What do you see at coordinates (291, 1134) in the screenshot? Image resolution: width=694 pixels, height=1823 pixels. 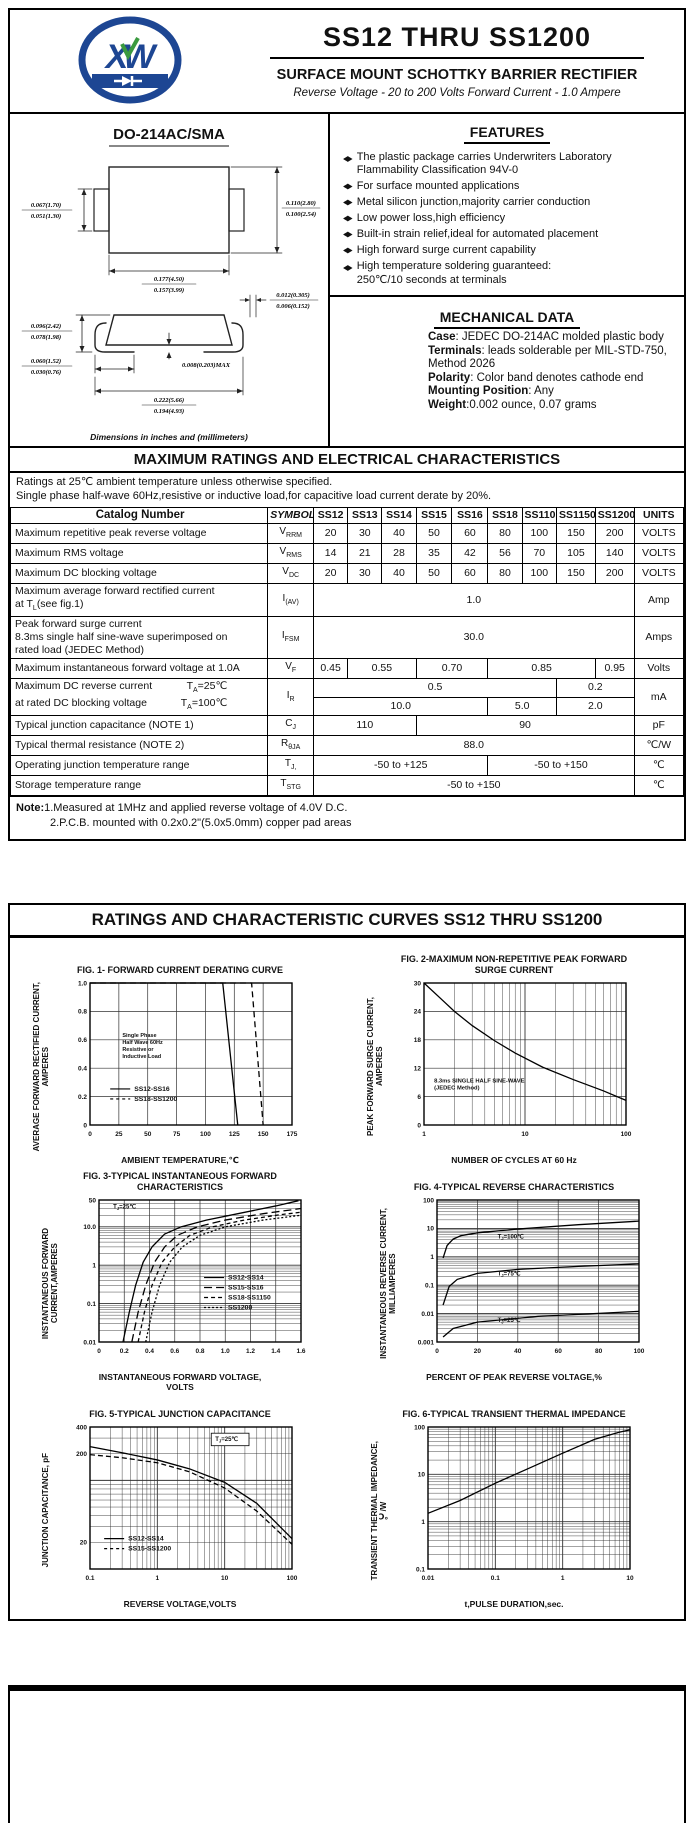 I see `svg-text: 175` at bounding box center [291, 1134].